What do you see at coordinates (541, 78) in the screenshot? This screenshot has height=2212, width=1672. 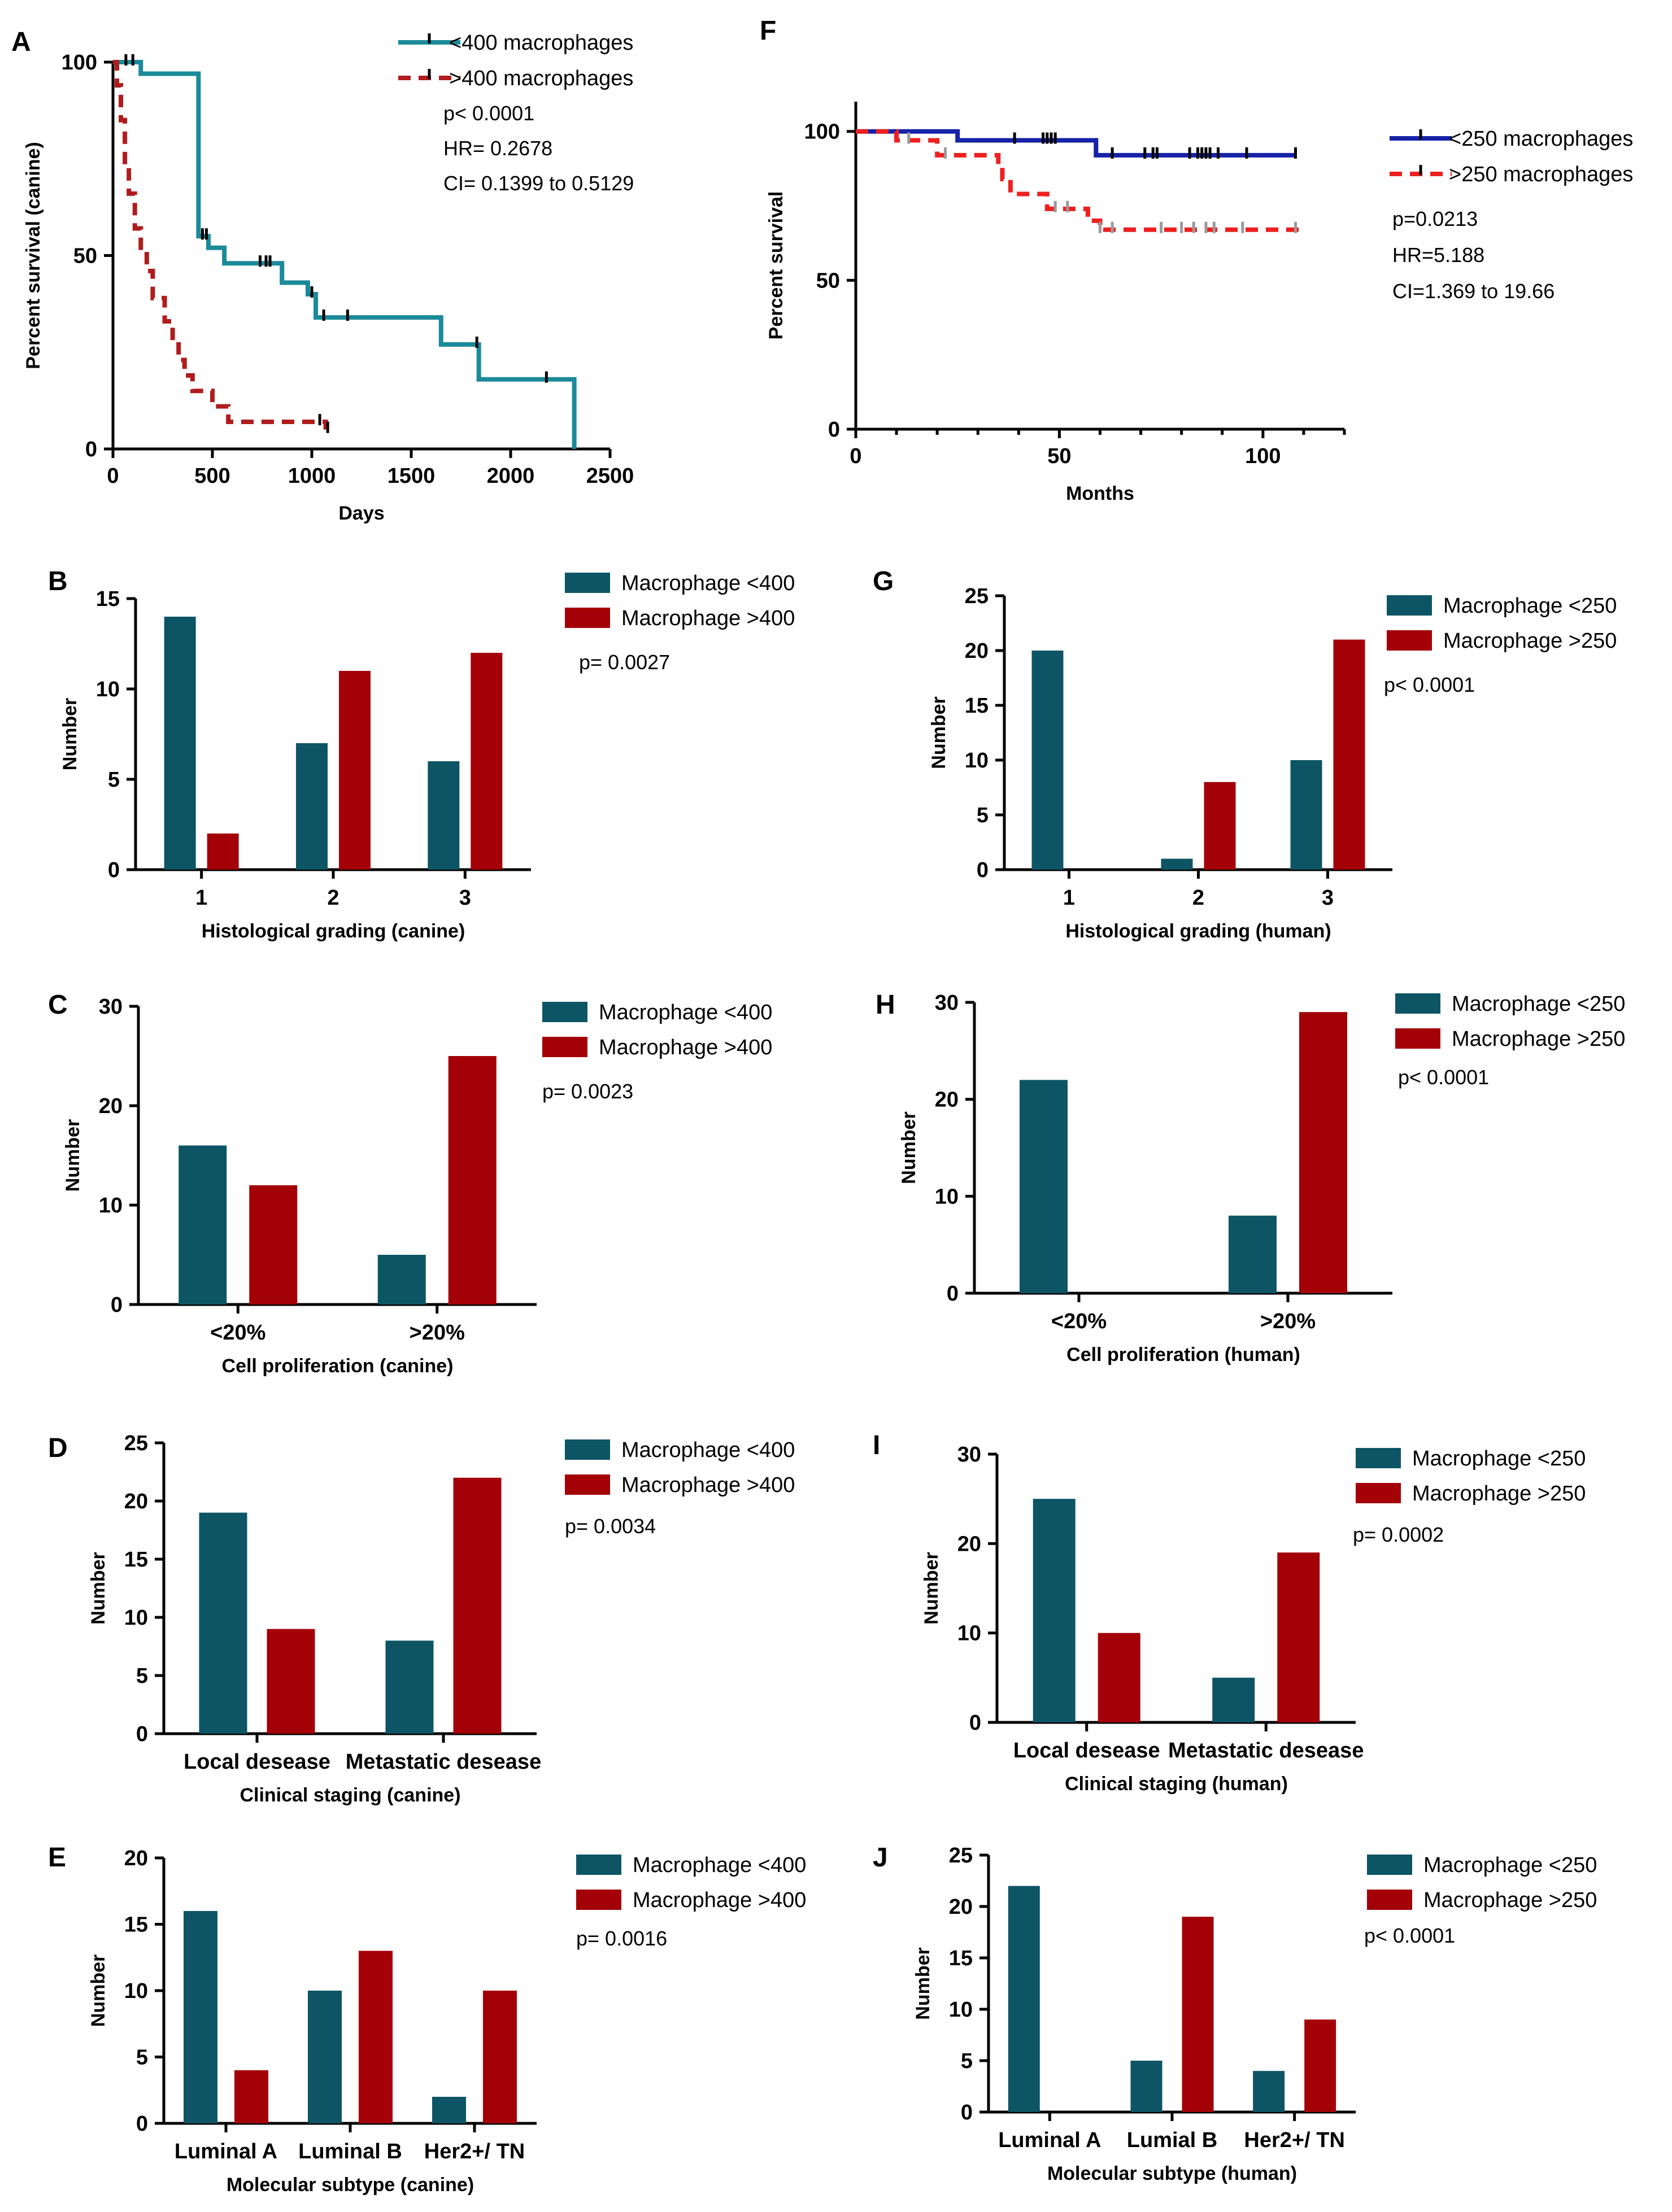 I see `legend-label: >400 macrophages` at bounding box center [541, 78].